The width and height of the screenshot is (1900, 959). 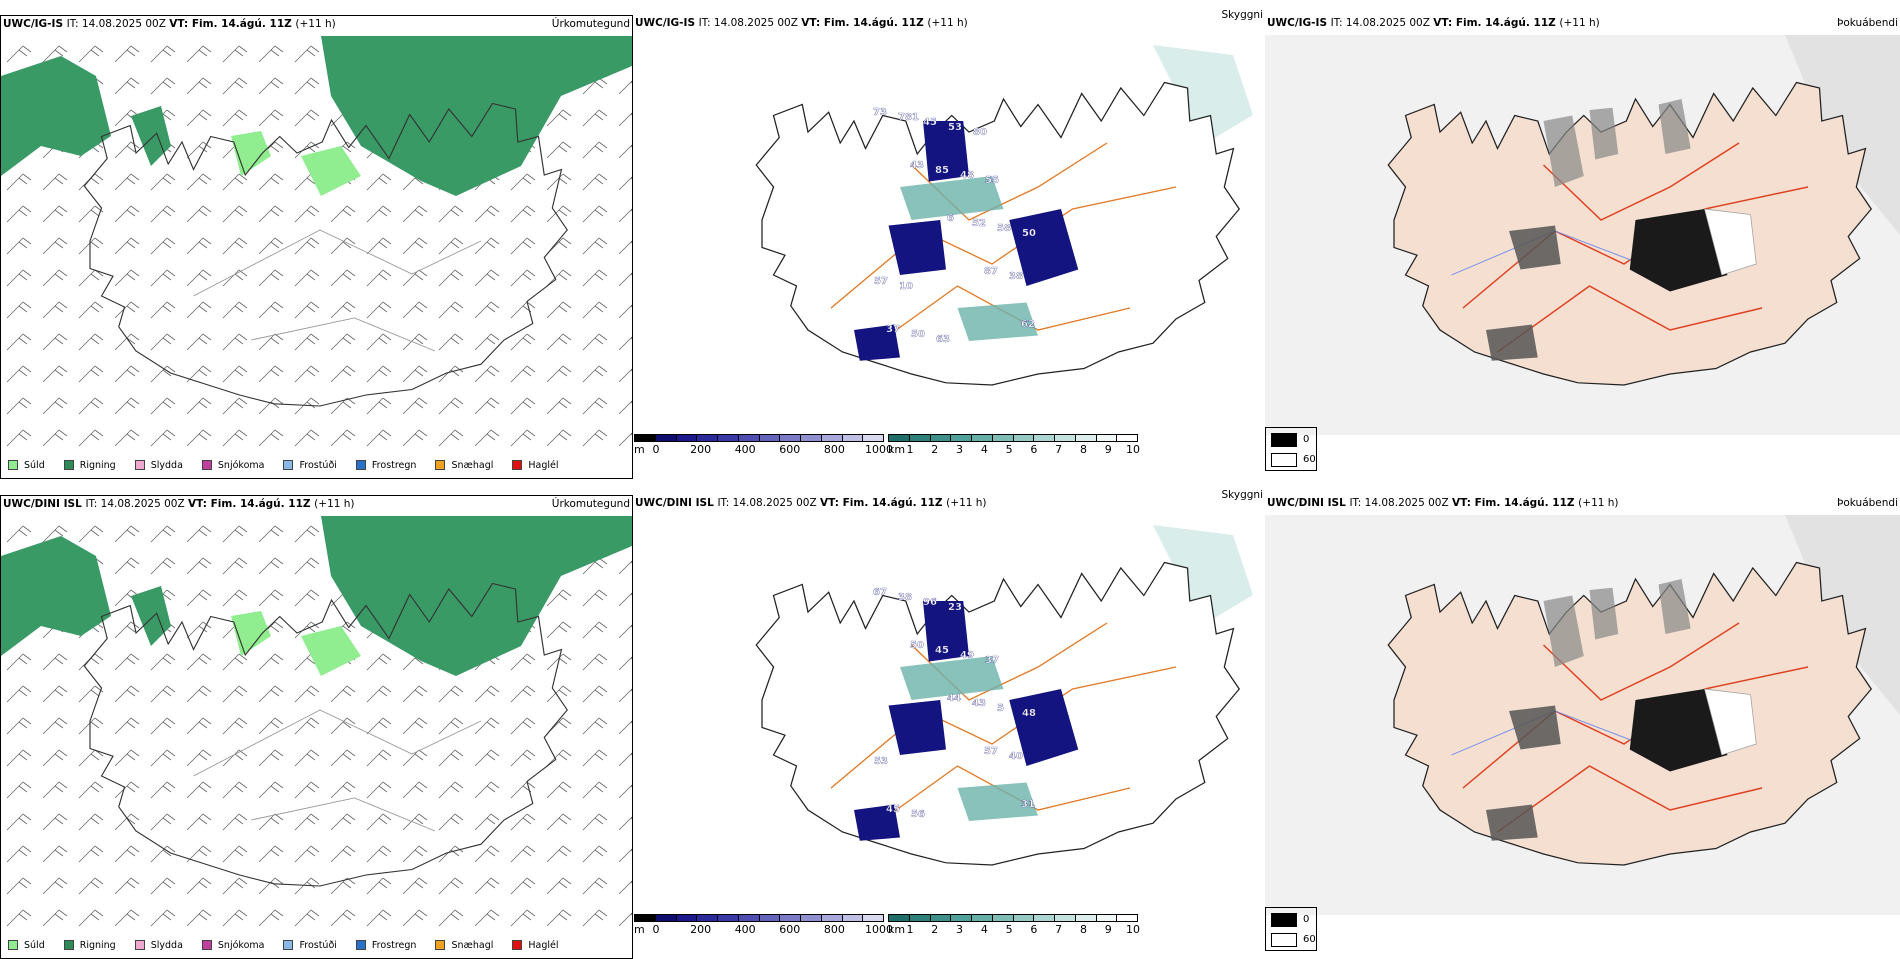 What do you see at coordinates (897, 929) in the screenshot?
I see `visibility-unit: km` at bounding box center [897, 929].